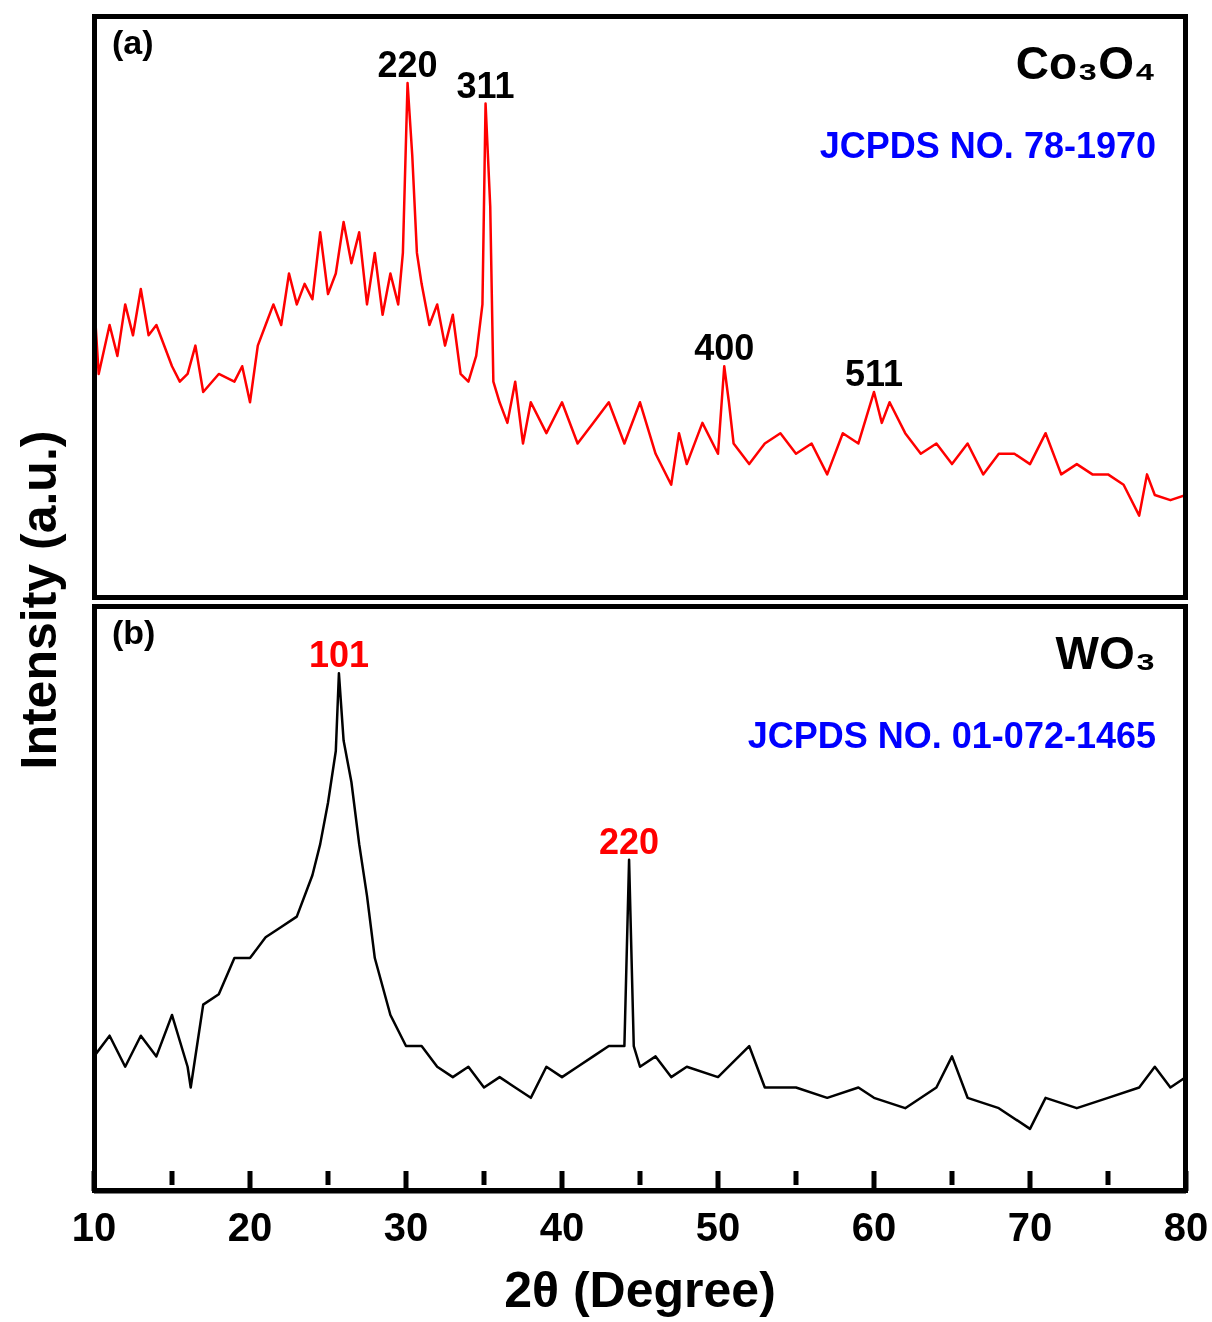  What do you see at coordinates (874, 373) in the screenshot?
I see `annotation: 511` at bounding box center [874, 373].